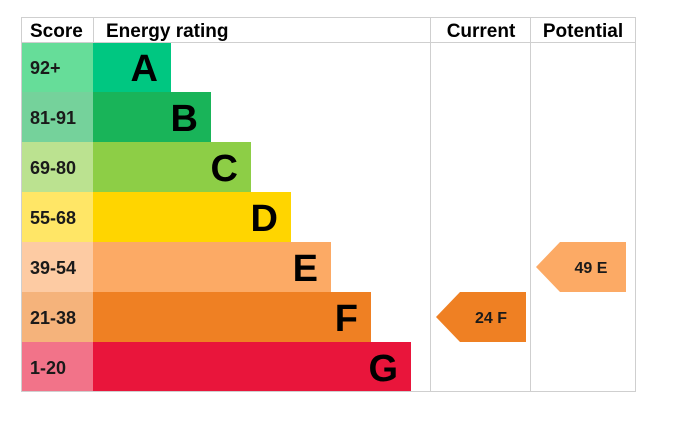  Describe the element at coordinates (224, 169) in the screenshot. I see `band-c-letter: C` at that location.